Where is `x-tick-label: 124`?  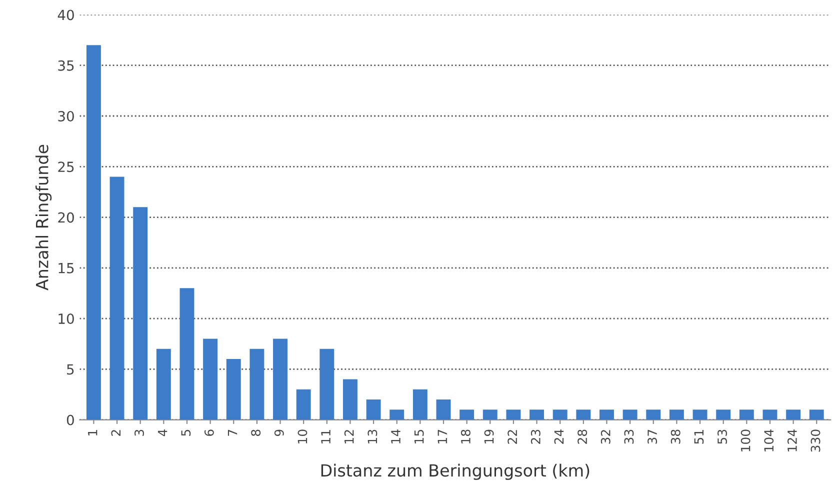 x-tick-label: 124 is located at coordinates (792, 441).